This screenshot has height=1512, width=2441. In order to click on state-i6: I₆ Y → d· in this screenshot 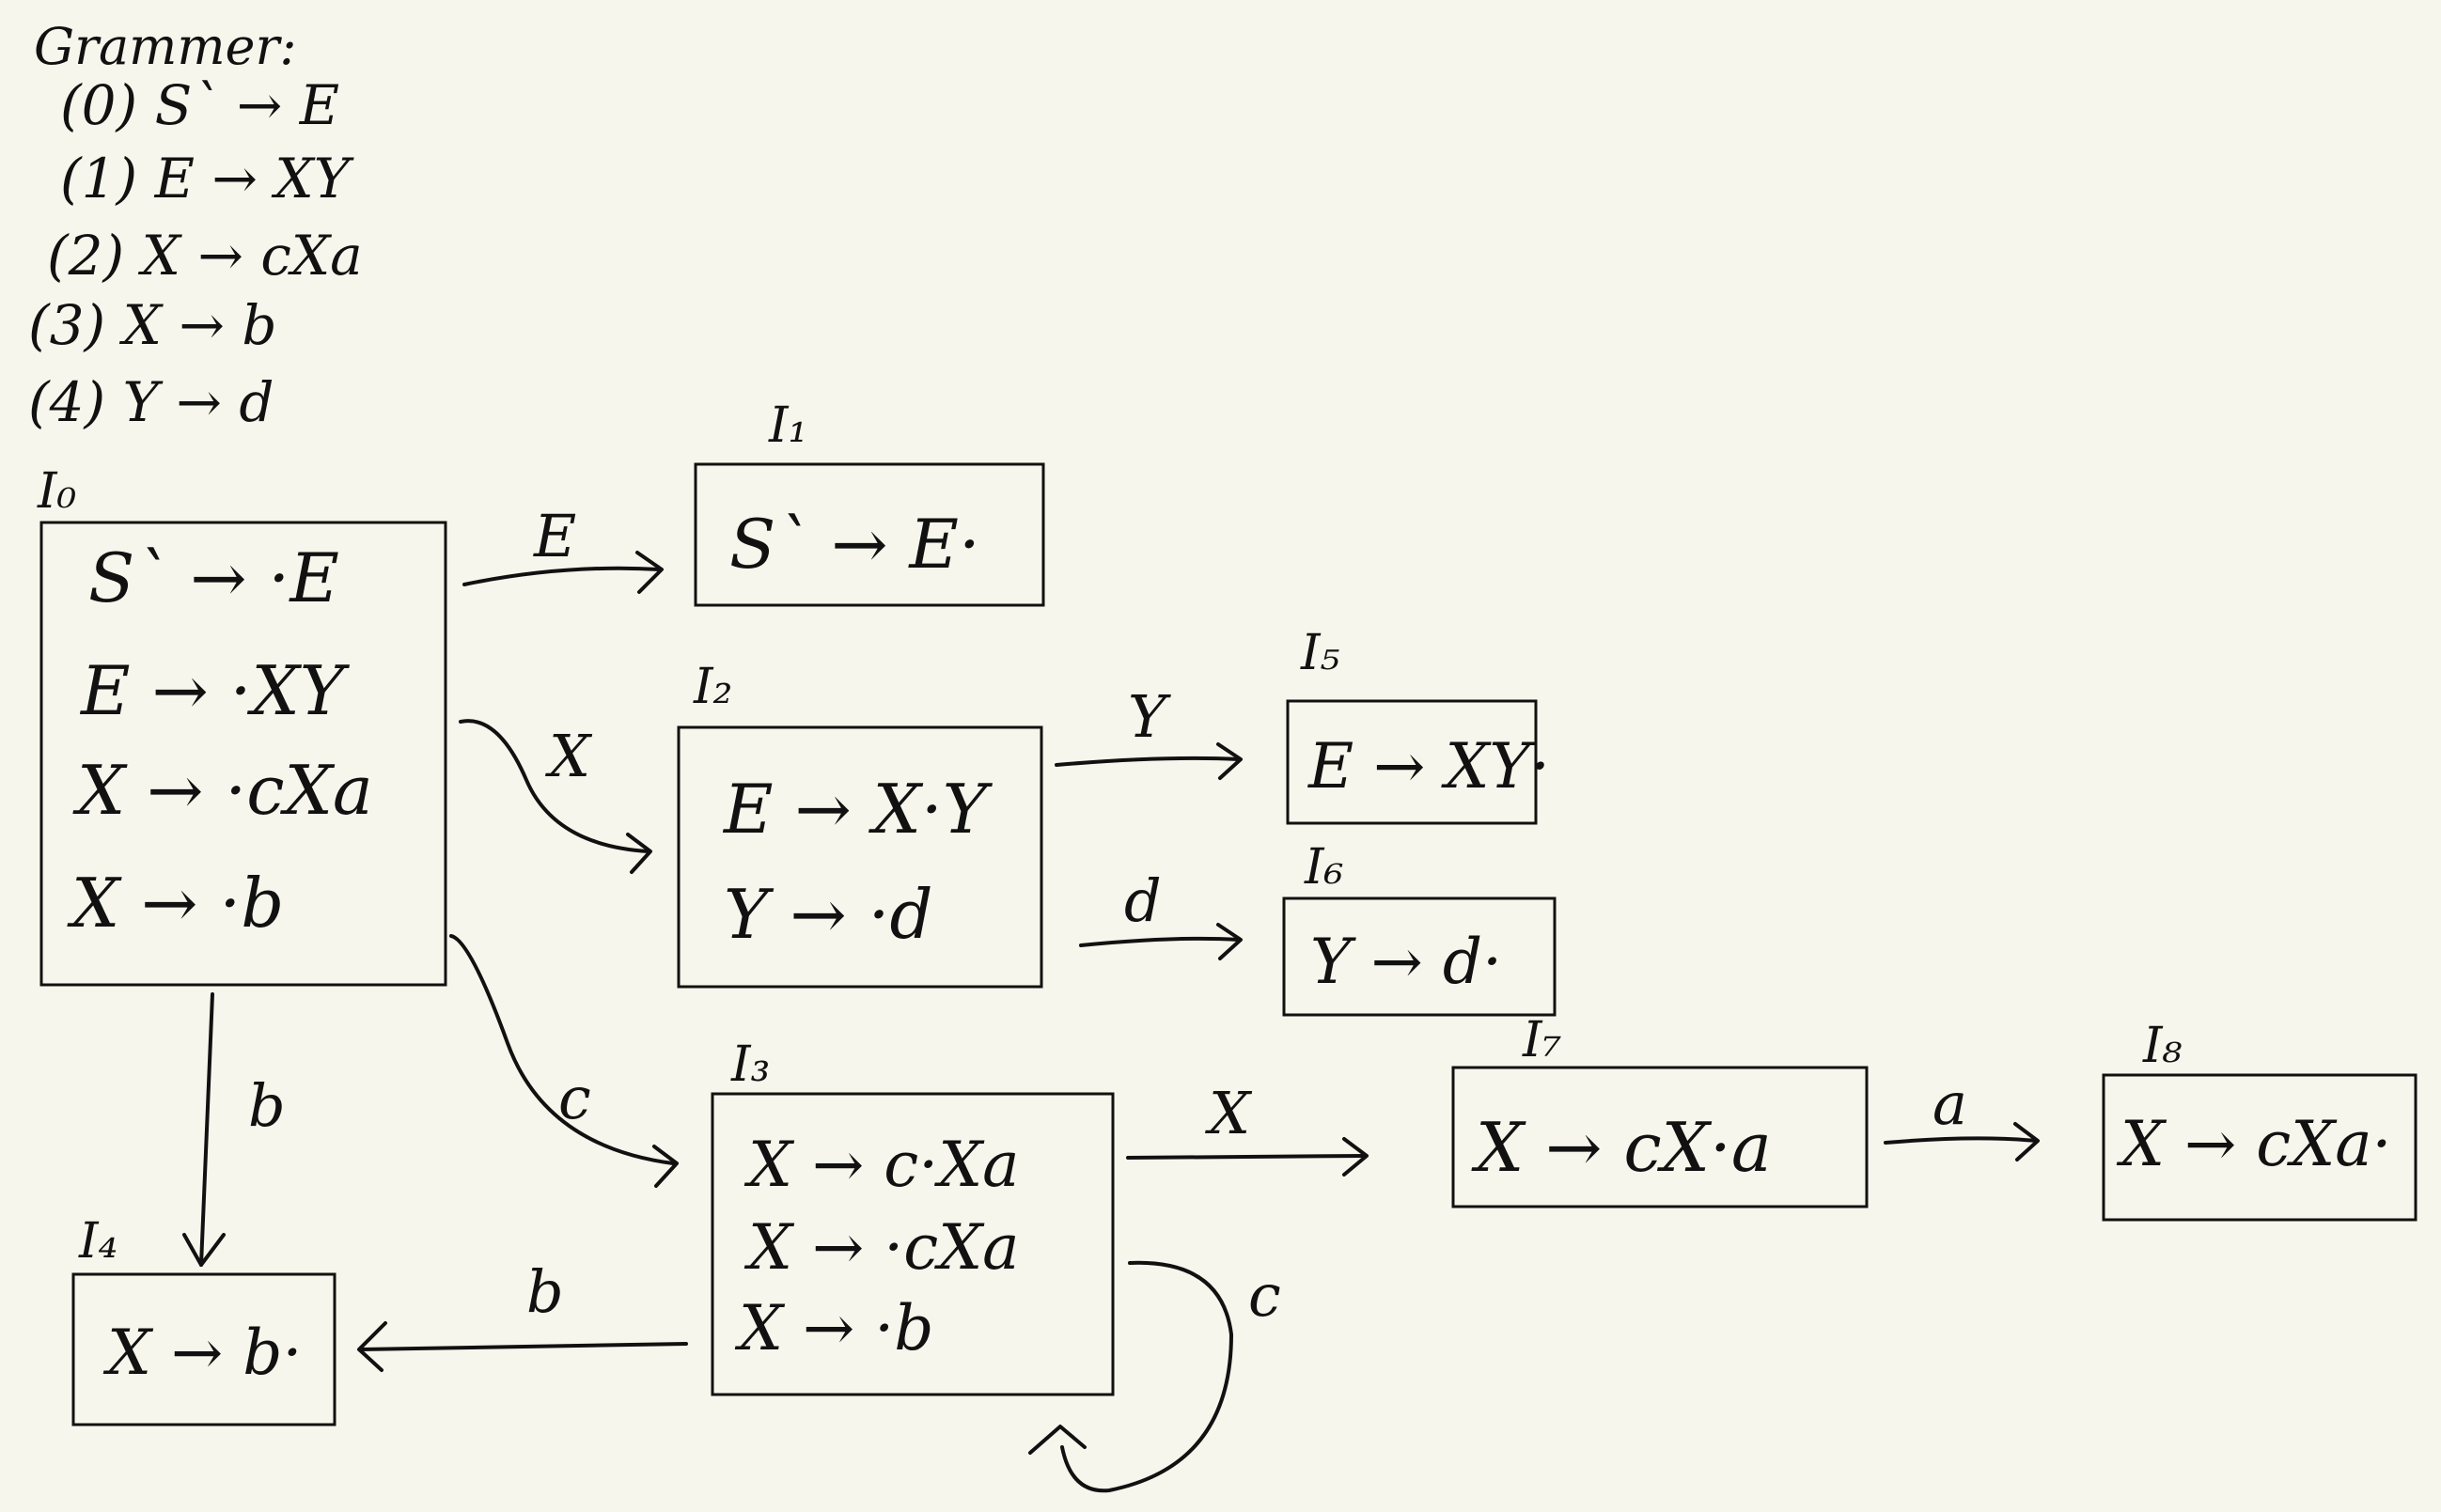, I will do `click(1419, 928)`.